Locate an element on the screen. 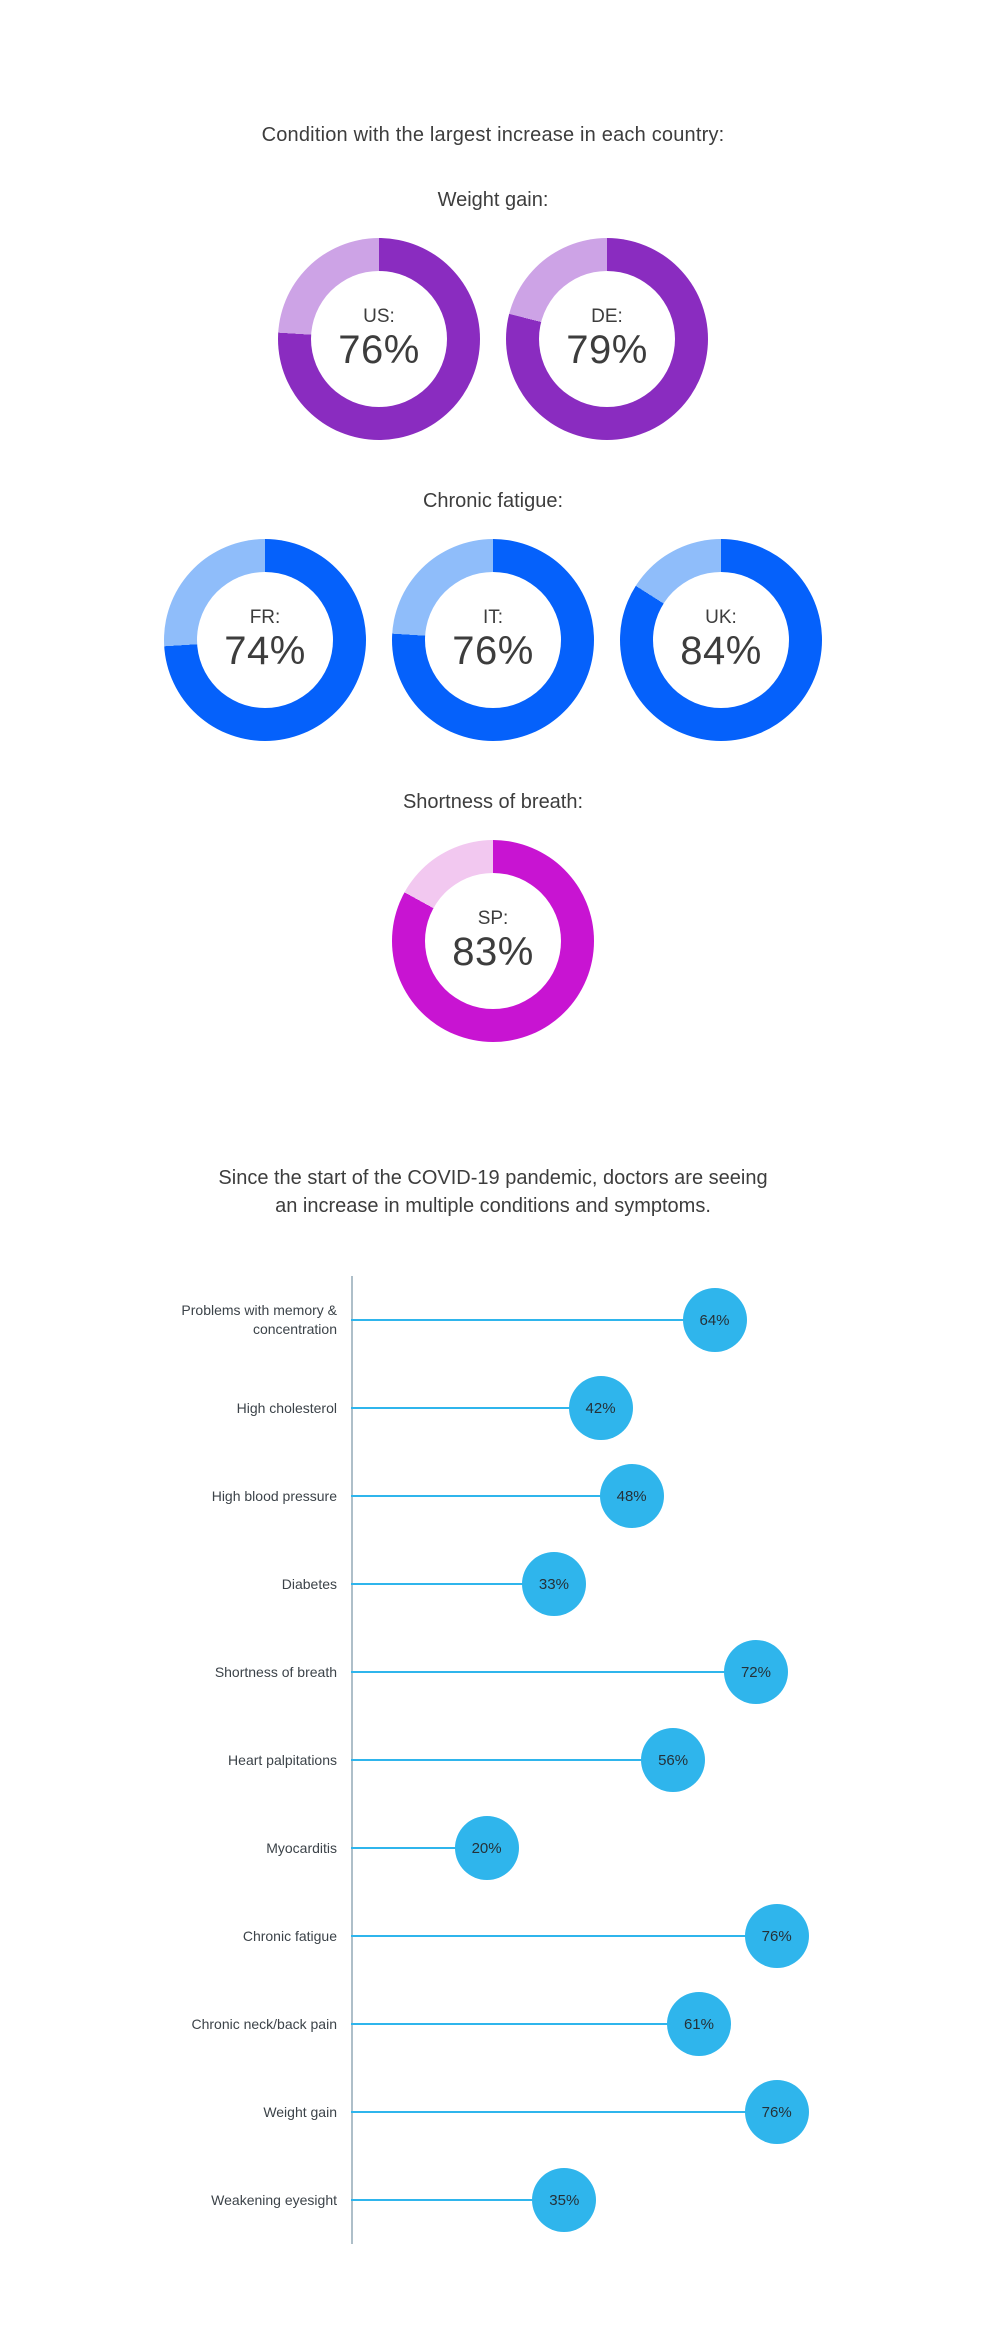 The width and height of the screenshot is (986, 2332). donut-chart: FR: 74% is located at coordinates (265, 640).